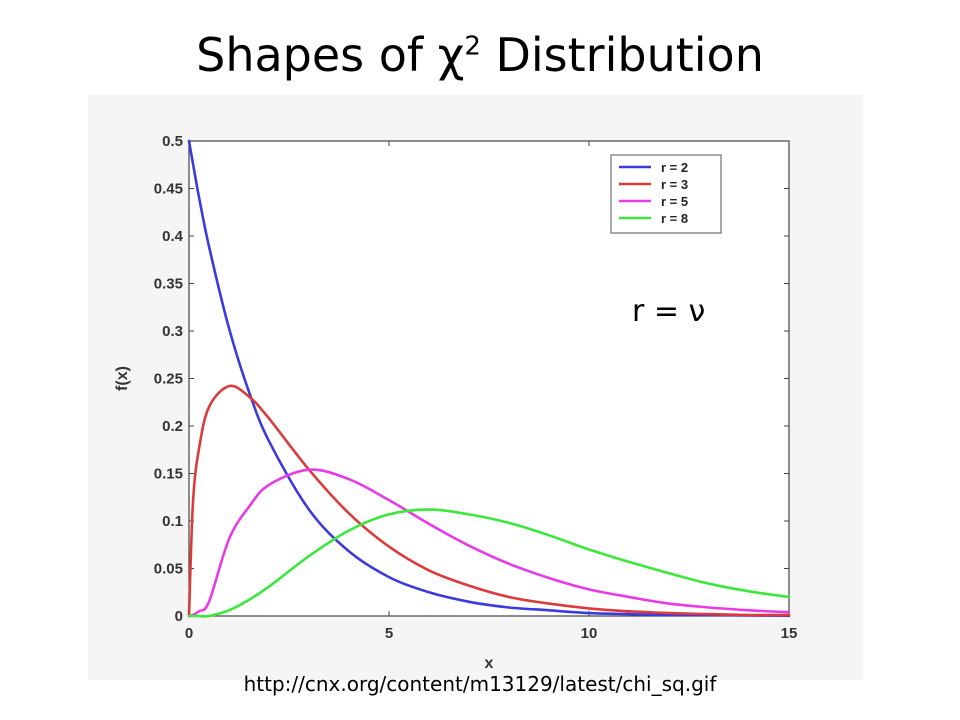  What do you see at coordinates (489, 663) in the screenshot?
I see `x-axis-title: x` at bounding box center [489, 663].